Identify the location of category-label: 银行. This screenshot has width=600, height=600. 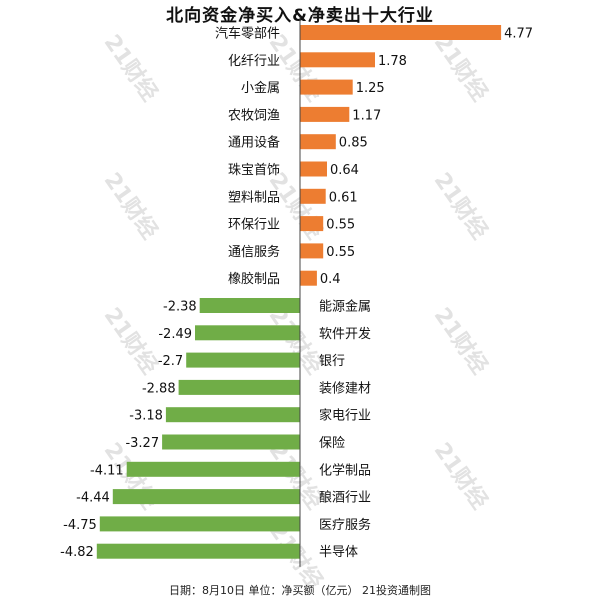
(332, 361).